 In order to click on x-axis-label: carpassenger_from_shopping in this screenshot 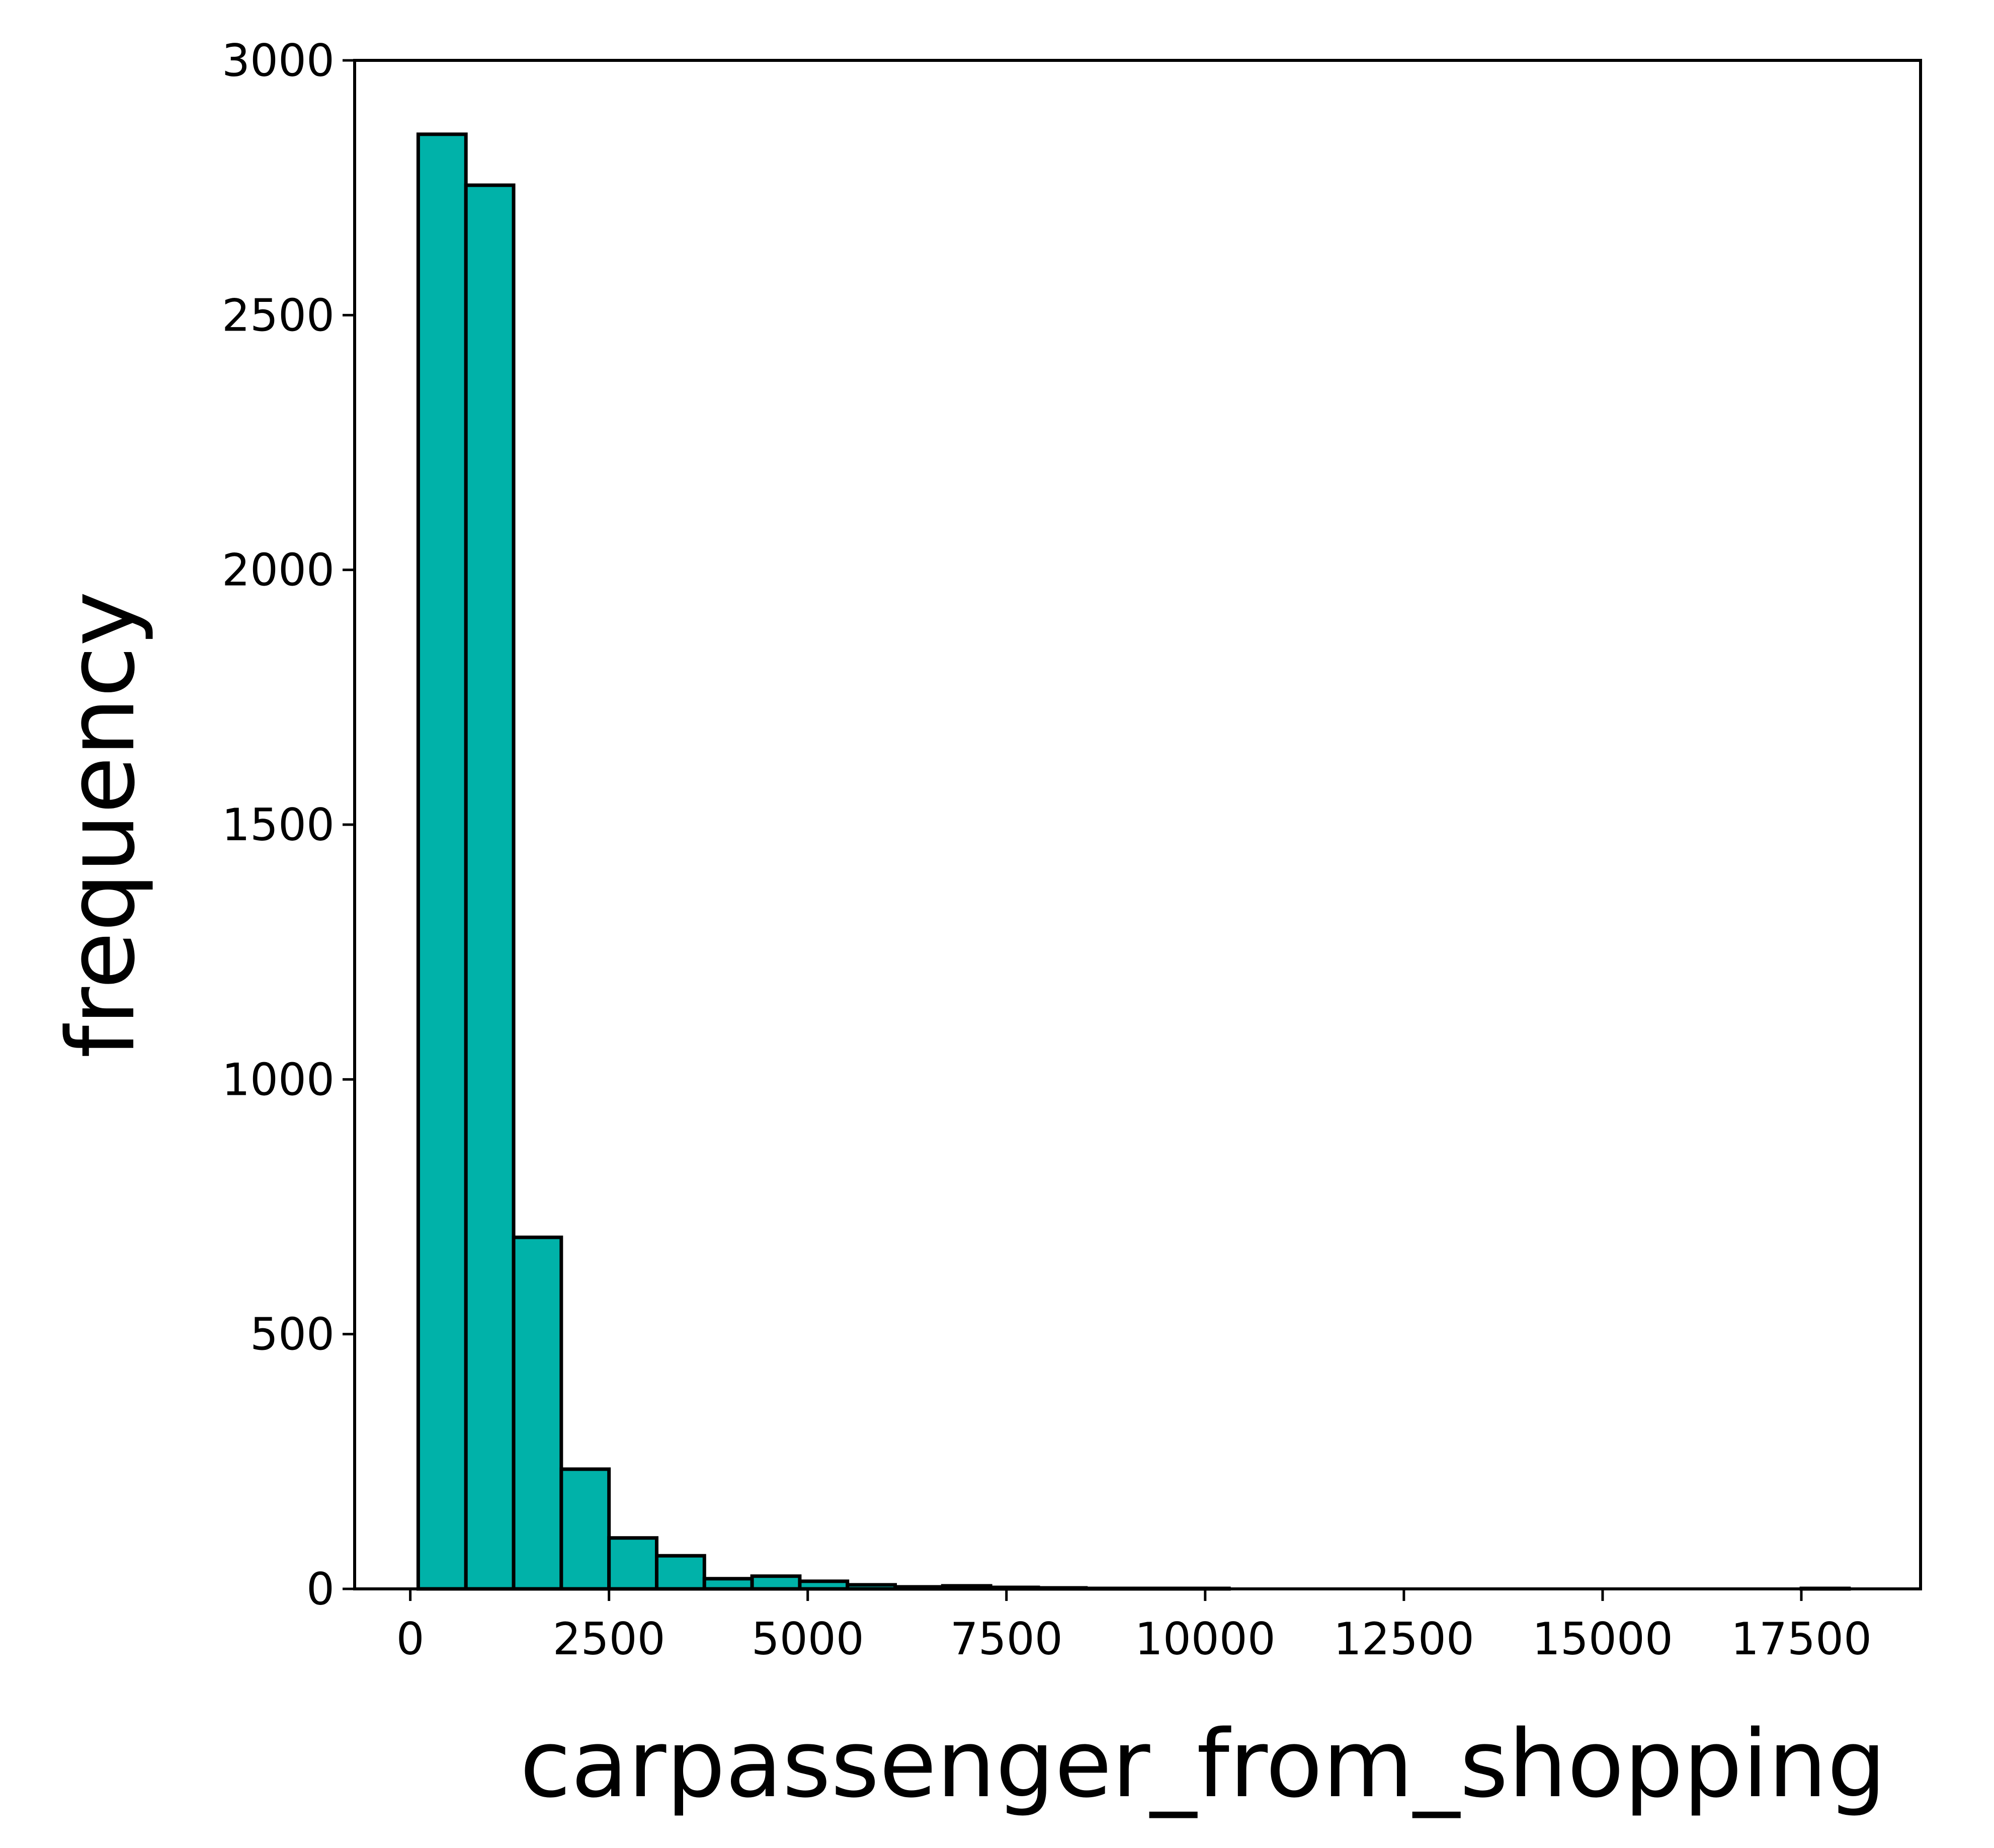, I will do `click(1203, 1764)`.